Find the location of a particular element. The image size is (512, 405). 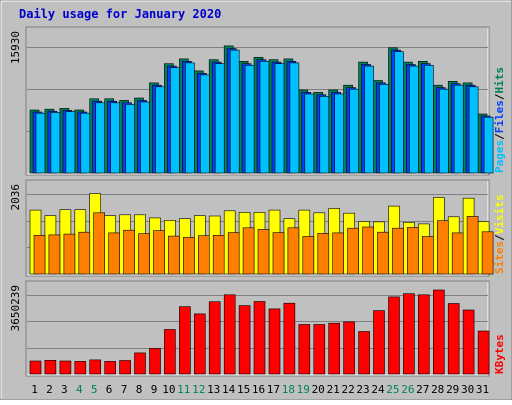

x-tick-label: 9 is located at coordinates (154, 389).